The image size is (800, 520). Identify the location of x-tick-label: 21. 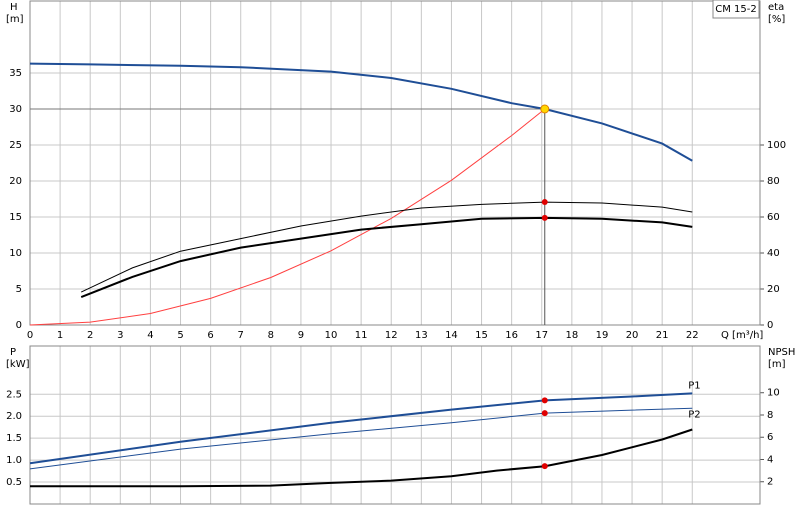
(662, 335).